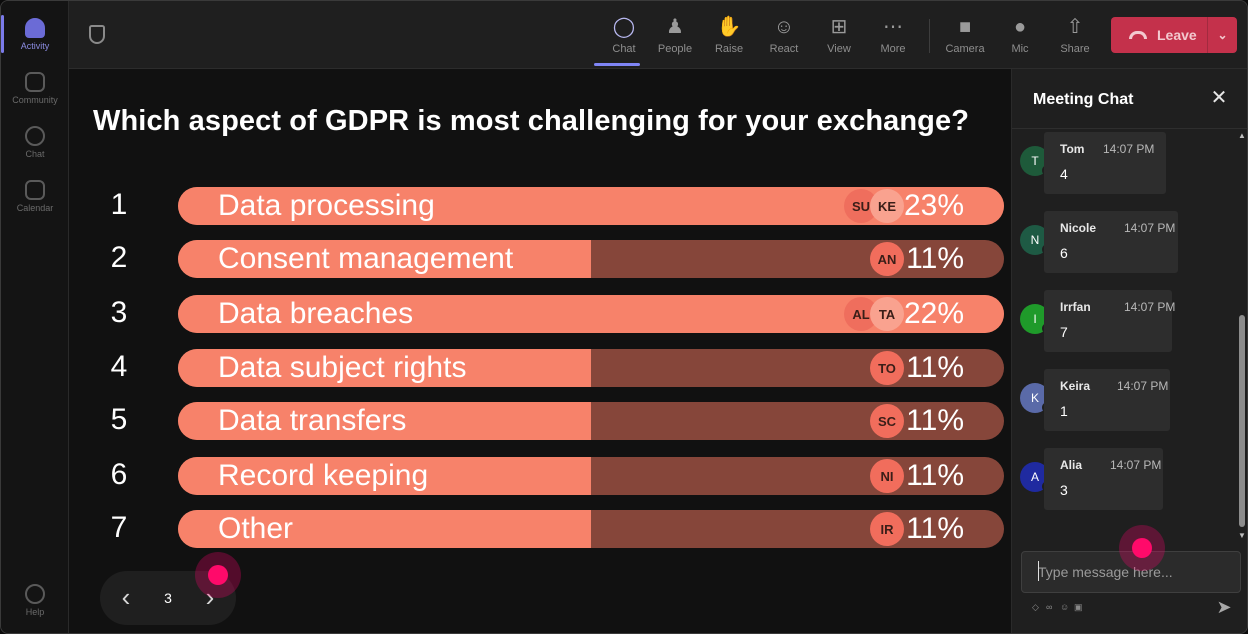 The height and width of the screenshot is (634, 1248). Describe the element at coordinates (1142, 548) in the screenshot. I see `pointer-highlight` at that location.